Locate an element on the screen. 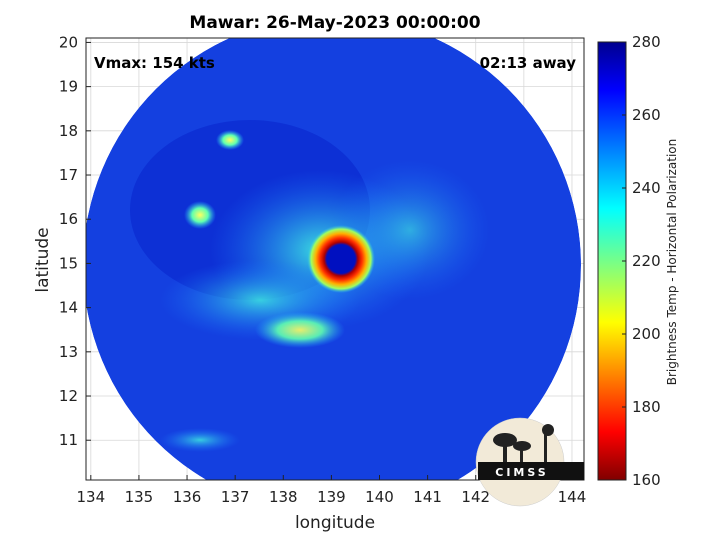  x-tick-label: 135 is located at coordinates (139, 497).